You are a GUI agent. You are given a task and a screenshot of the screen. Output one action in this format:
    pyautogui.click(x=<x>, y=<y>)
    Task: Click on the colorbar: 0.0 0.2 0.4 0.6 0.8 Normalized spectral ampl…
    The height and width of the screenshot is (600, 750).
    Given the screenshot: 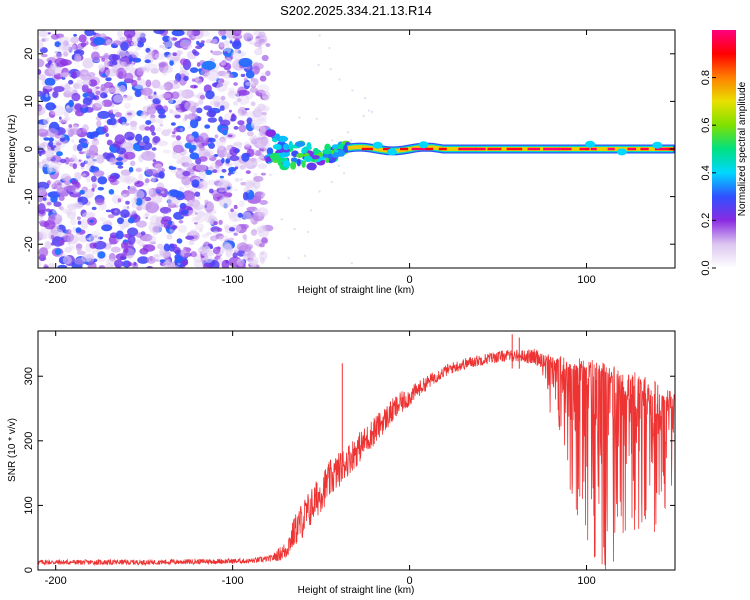 What is the action you would take?
    pyautogui.click(x=724, y=153)
    